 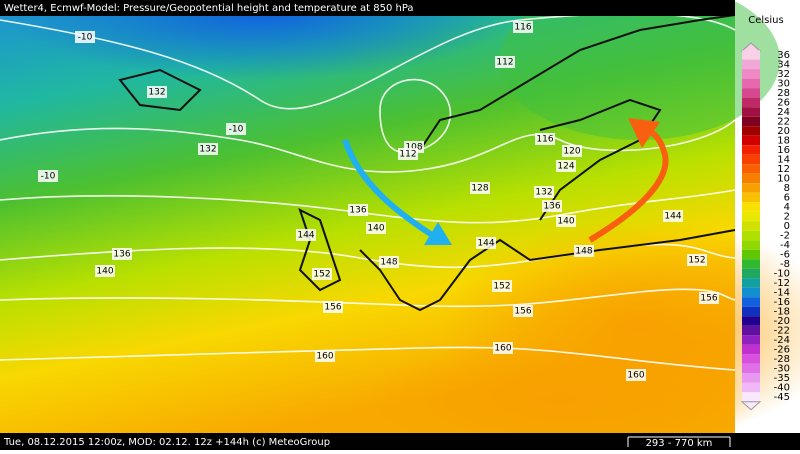 I want to click on contour-label: 108, so click(x=413, y=148).